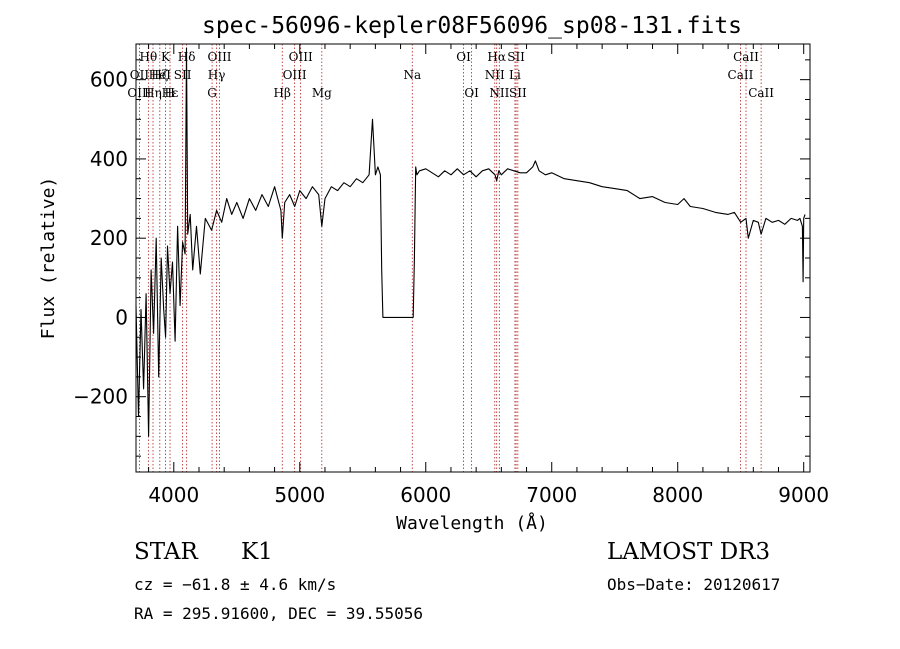  I want to click on x-tick-label: 5000, so click(299, 495).